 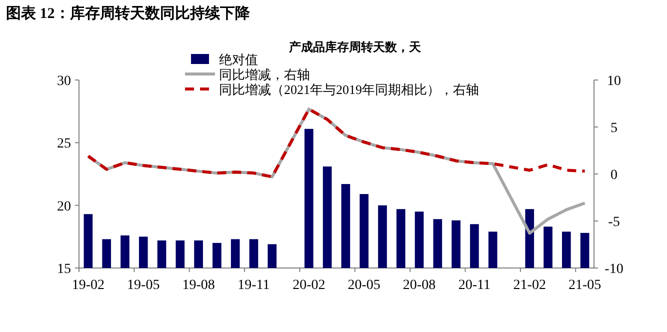 I want to click on x-tick-label: 20-02, so click(x=309, y=285).